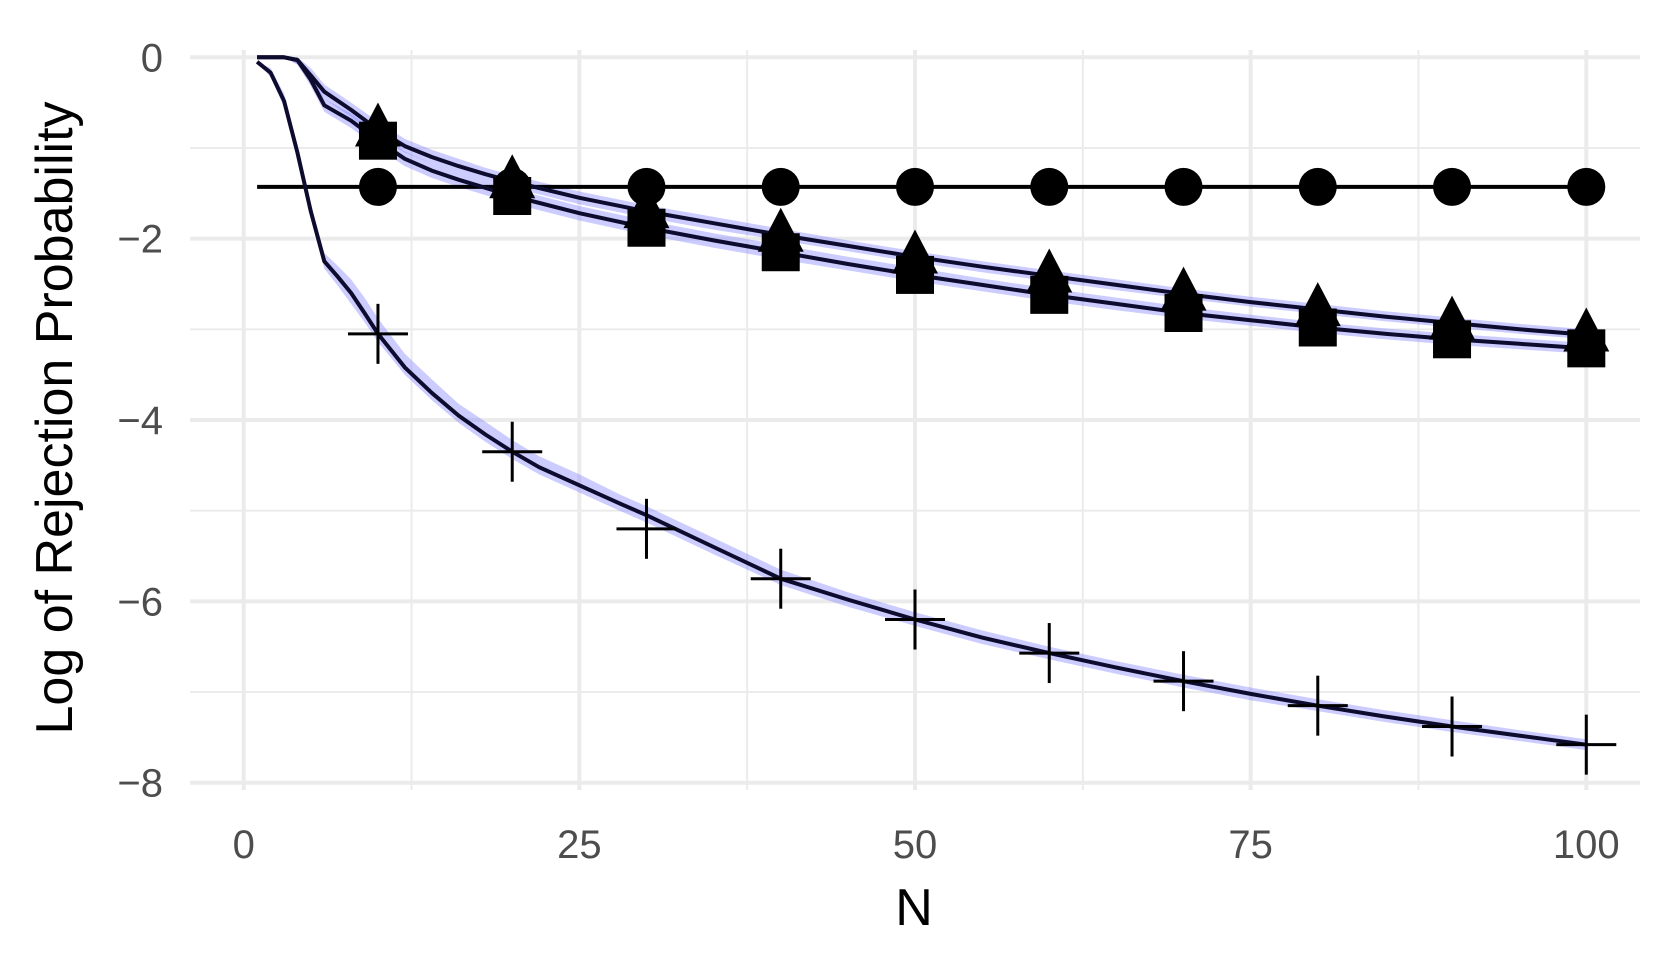 The width and height of the screenshot is (1661, 966). What do you see at coordinates (244, 845) in the screenshot?
I see `x-tick-label: 0` at bounding box center [244, 845].